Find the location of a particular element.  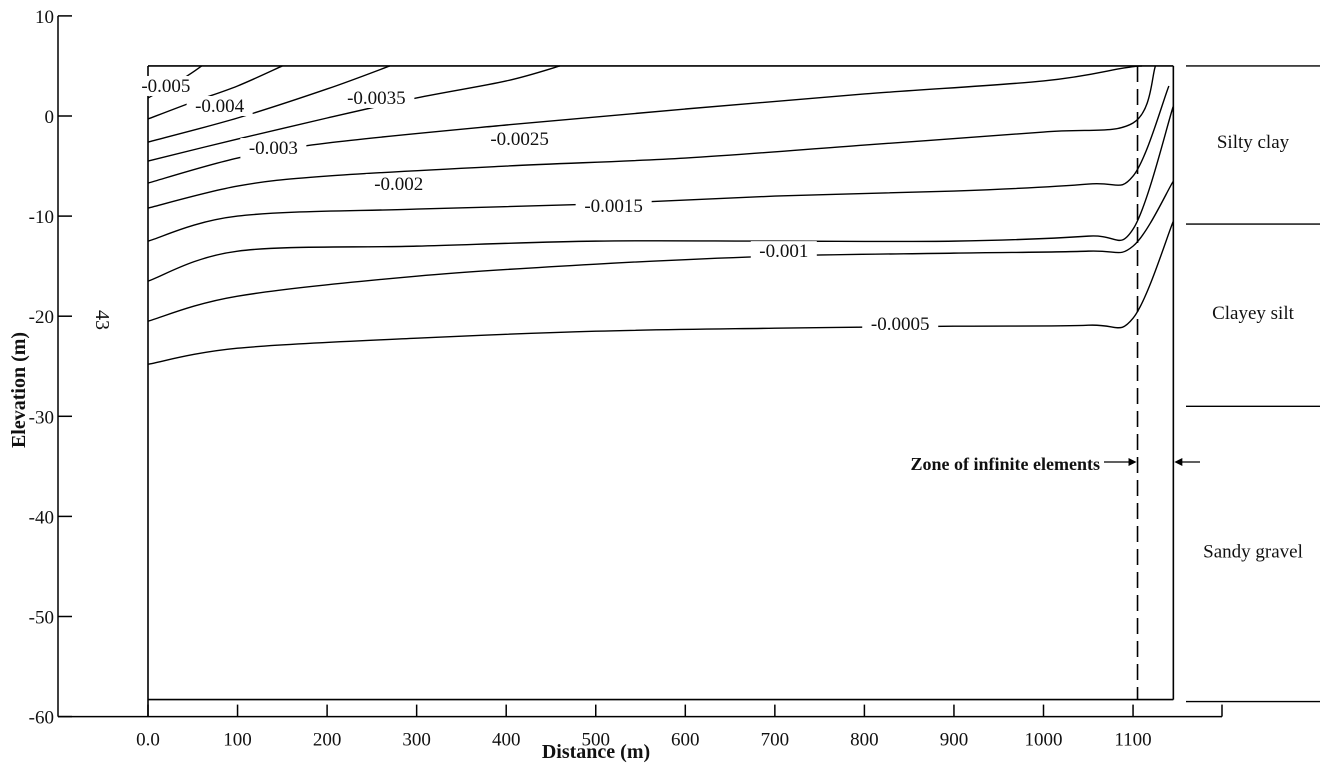

y-tick-label: -60 is located at coordinates (41, 718).